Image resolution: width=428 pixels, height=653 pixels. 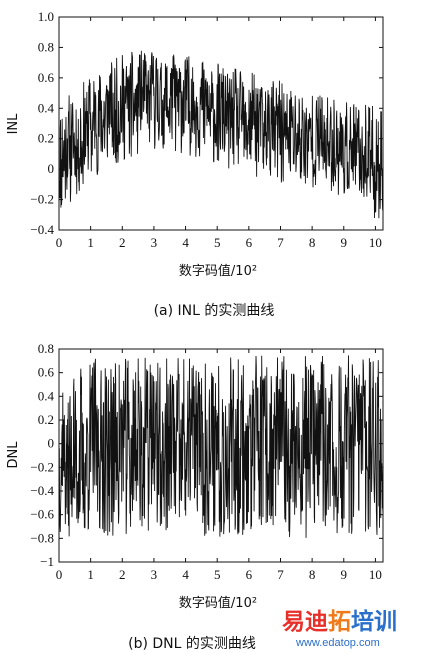 I want to click on inl-x-axis-label: 数字码值/10², so click(x=218, y=271).